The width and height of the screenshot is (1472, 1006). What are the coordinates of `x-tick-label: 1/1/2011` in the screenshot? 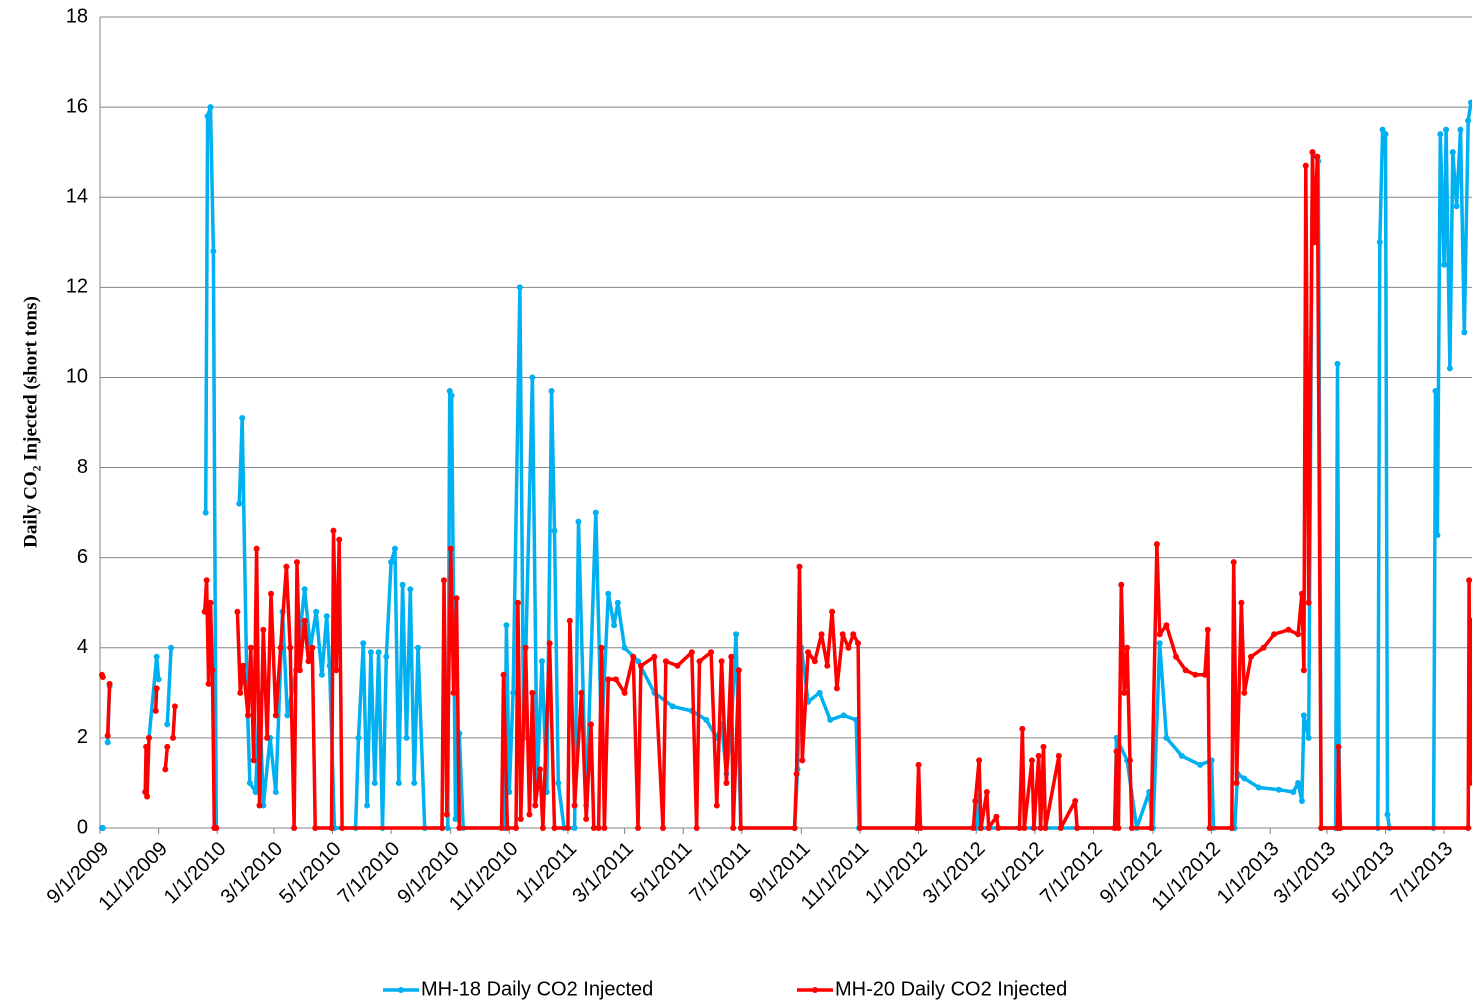 It's located at (547, 873).